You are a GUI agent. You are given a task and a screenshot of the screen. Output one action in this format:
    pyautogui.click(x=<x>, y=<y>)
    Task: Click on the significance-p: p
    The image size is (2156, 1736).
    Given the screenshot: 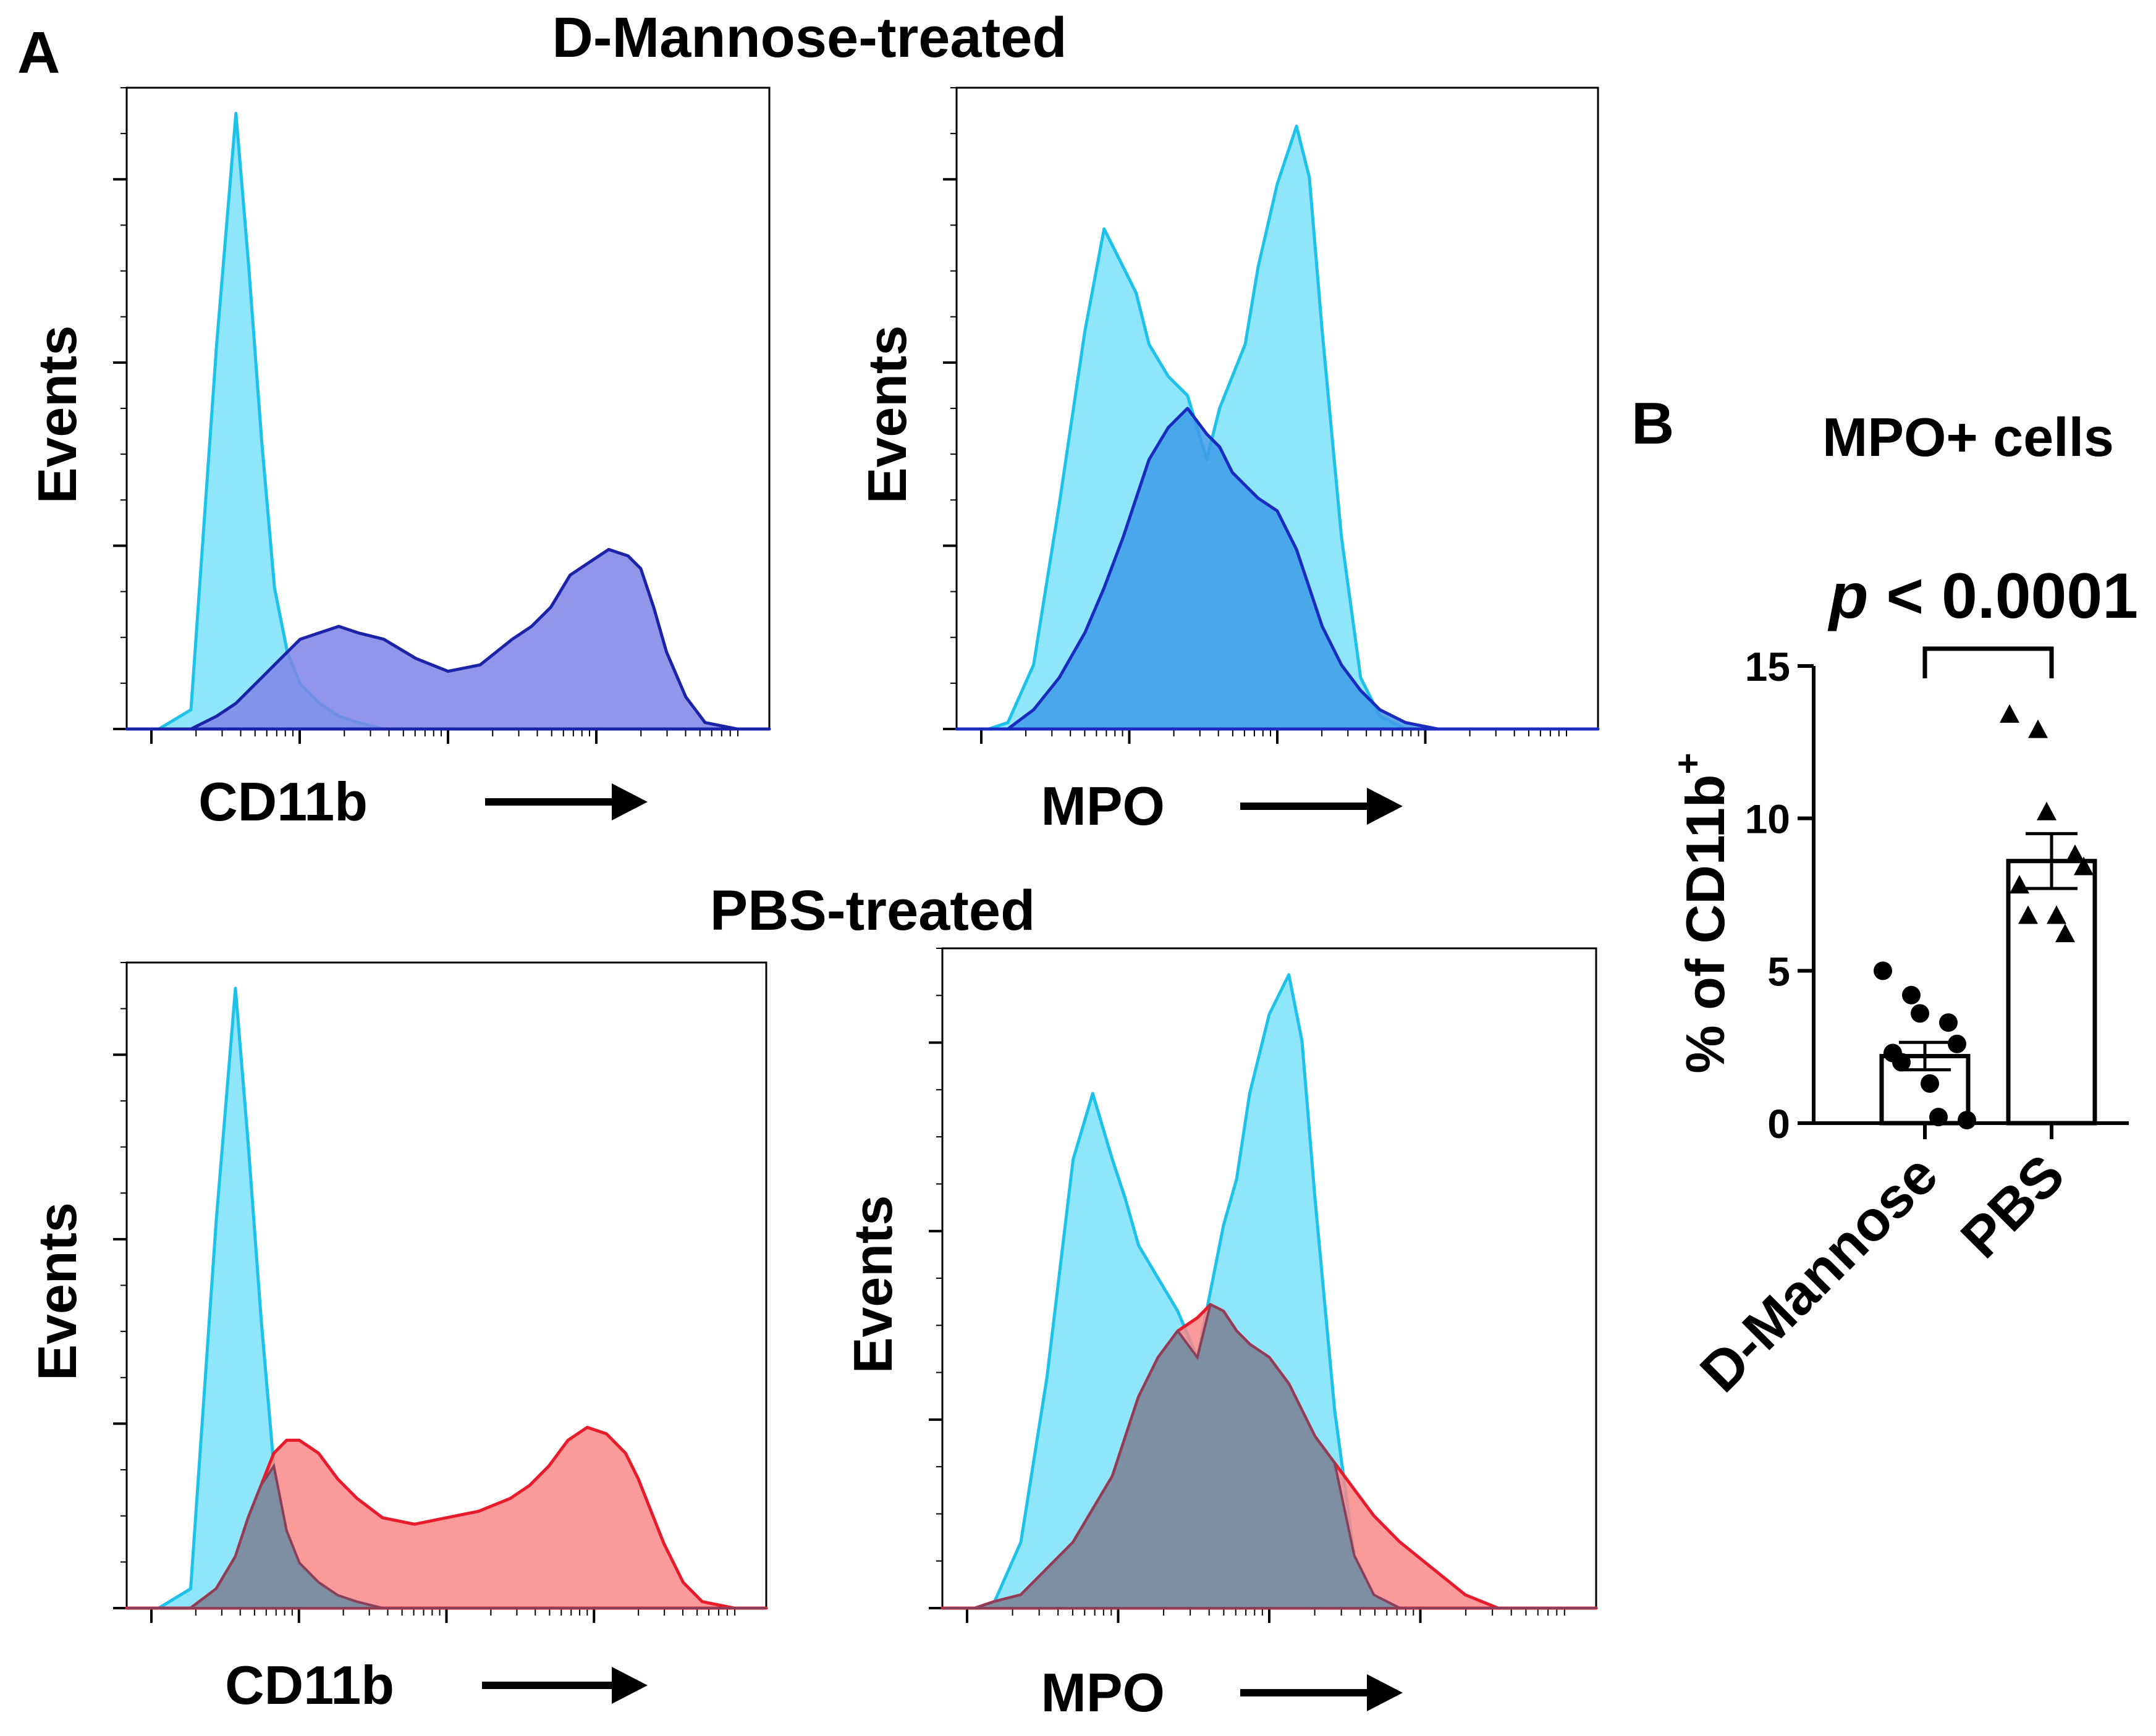 What is the action you would take?
    pyautogui.click(x=1848, y=596)
    